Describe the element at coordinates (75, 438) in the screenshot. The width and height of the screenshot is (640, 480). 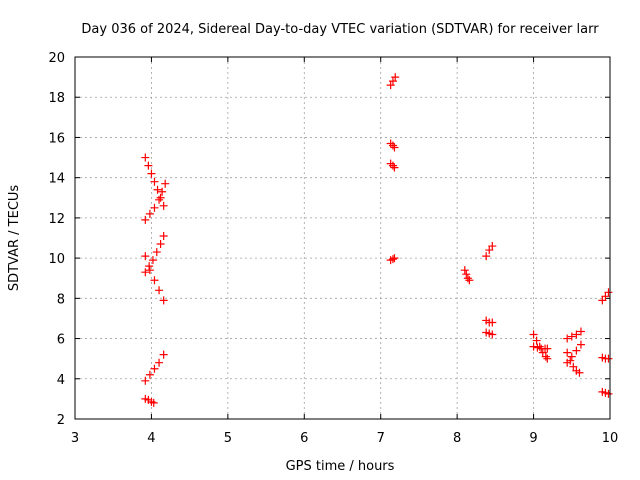
I see `x-tick-label: 3` at that location.